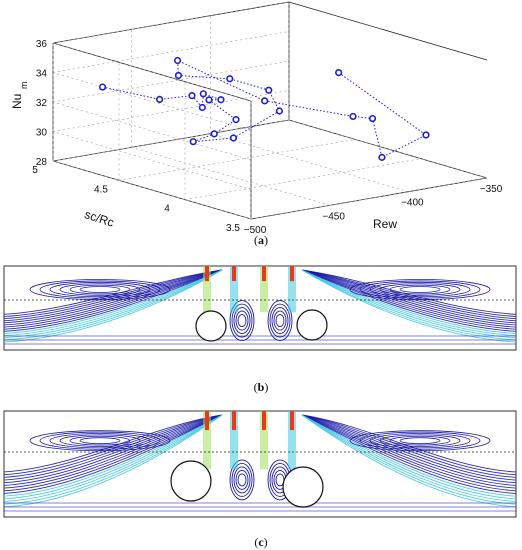 The height and width of the screenshot is (550, 522). What do you see at coordinates (249, 289) in the screenshot?
I see `inlet-jets-b` at bounding box center [249, 289].